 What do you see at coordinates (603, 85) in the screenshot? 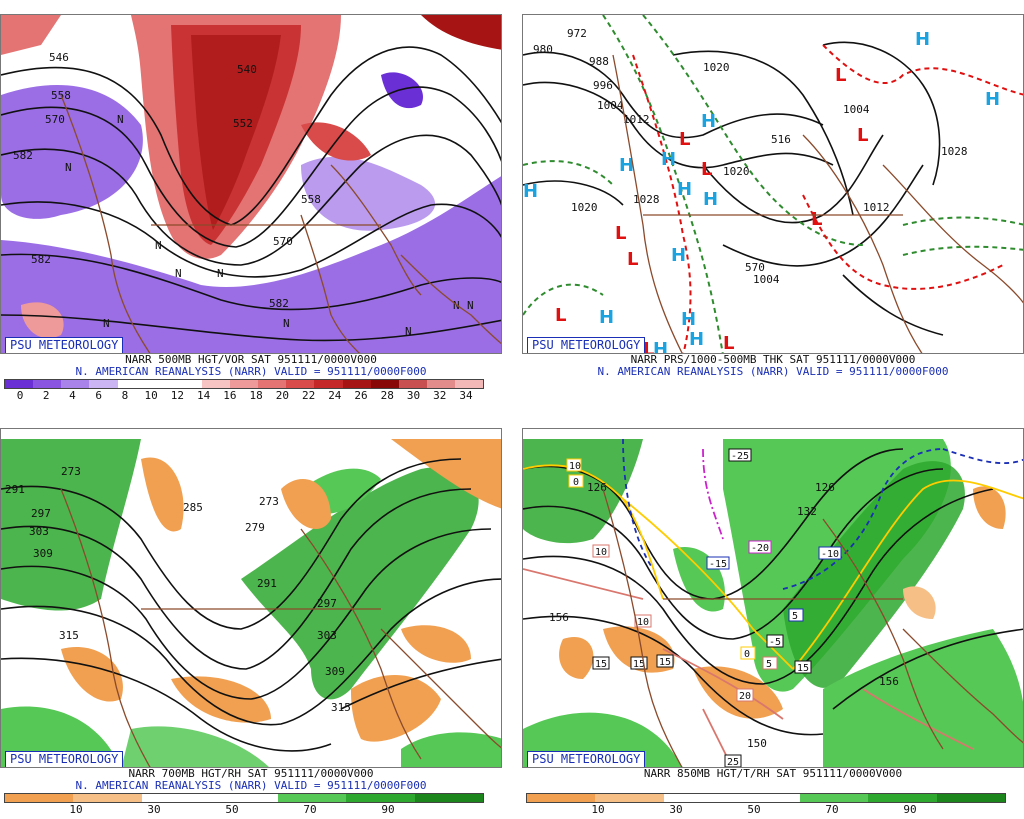
I see `isobar-label: 996` at bounding box center [603, 85].